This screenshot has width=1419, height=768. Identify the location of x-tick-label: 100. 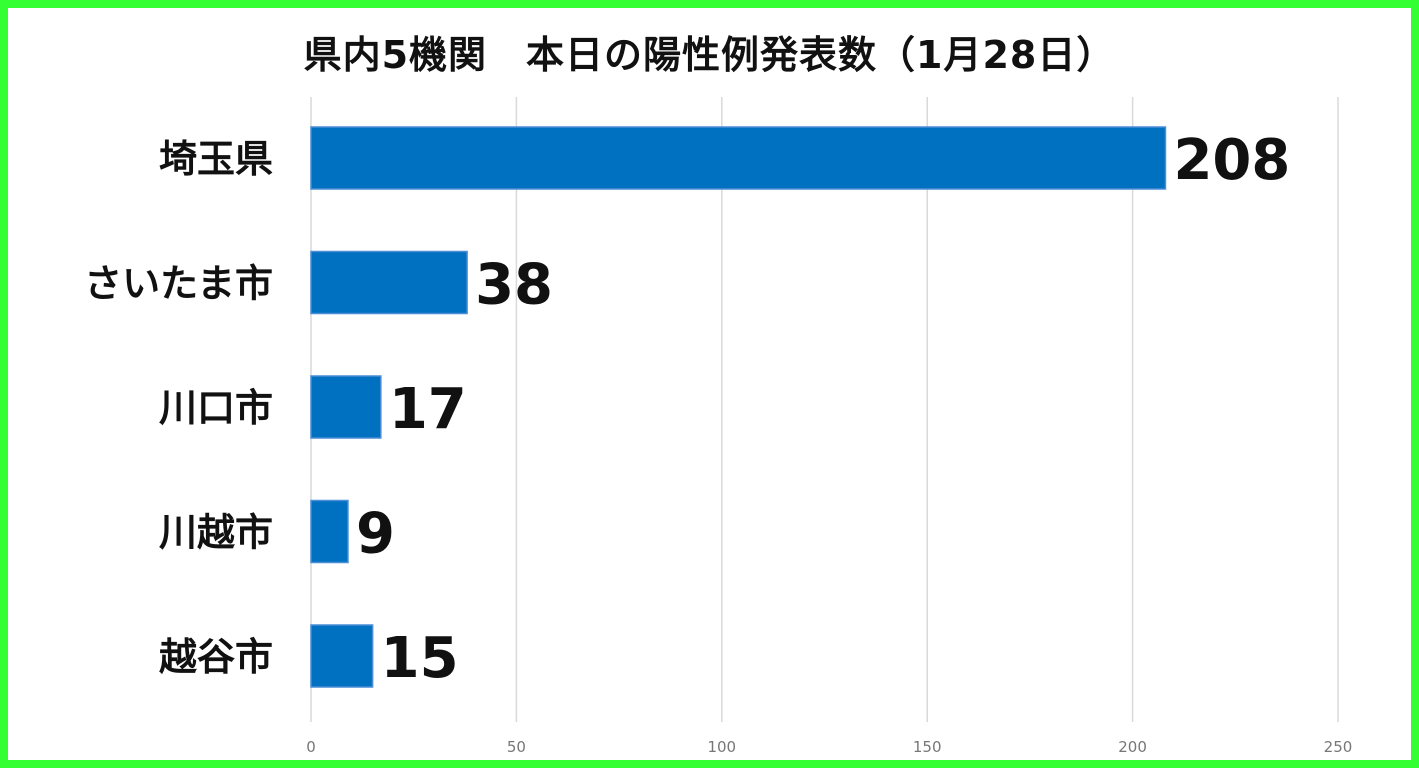
(721, 747).